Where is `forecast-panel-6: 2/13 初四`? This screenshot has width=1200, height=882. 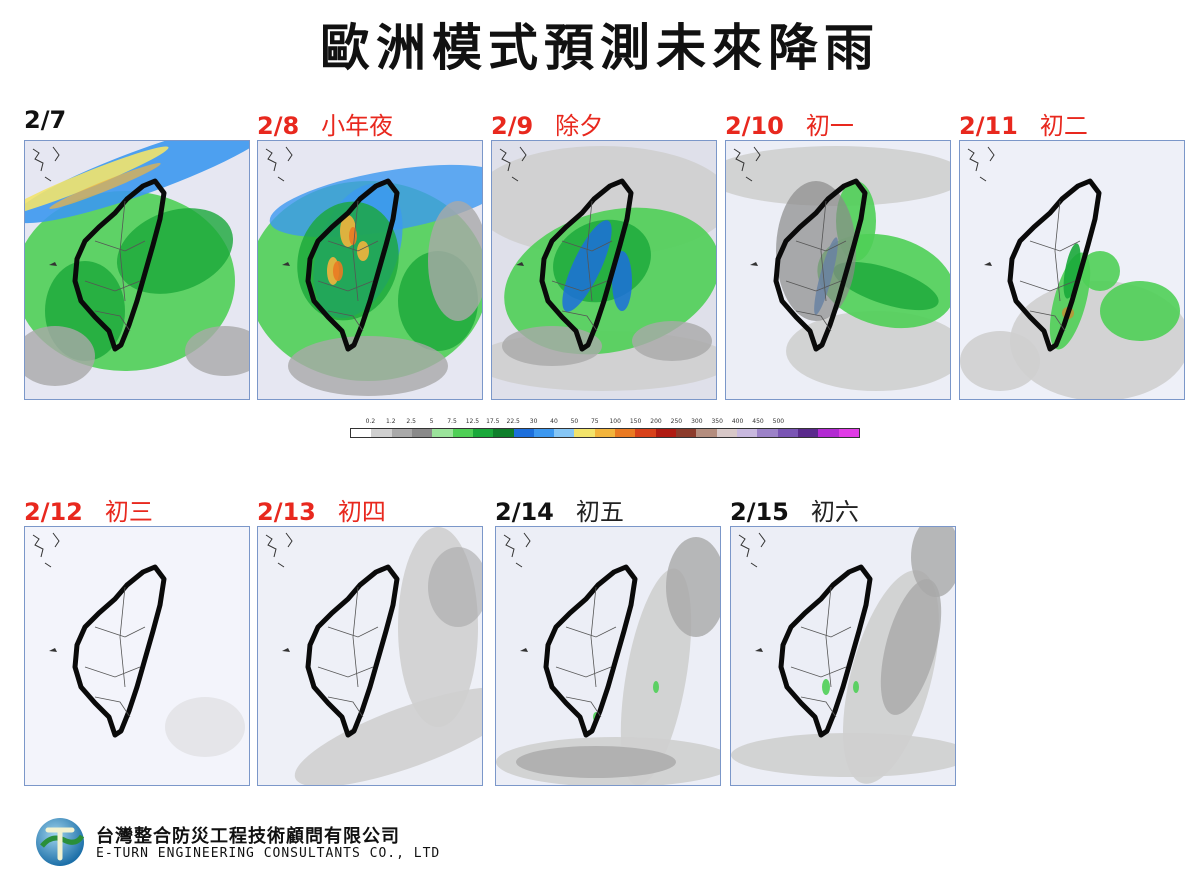 forecast-panel-6: 2/13 初四 is located at coordinates (370, 639).